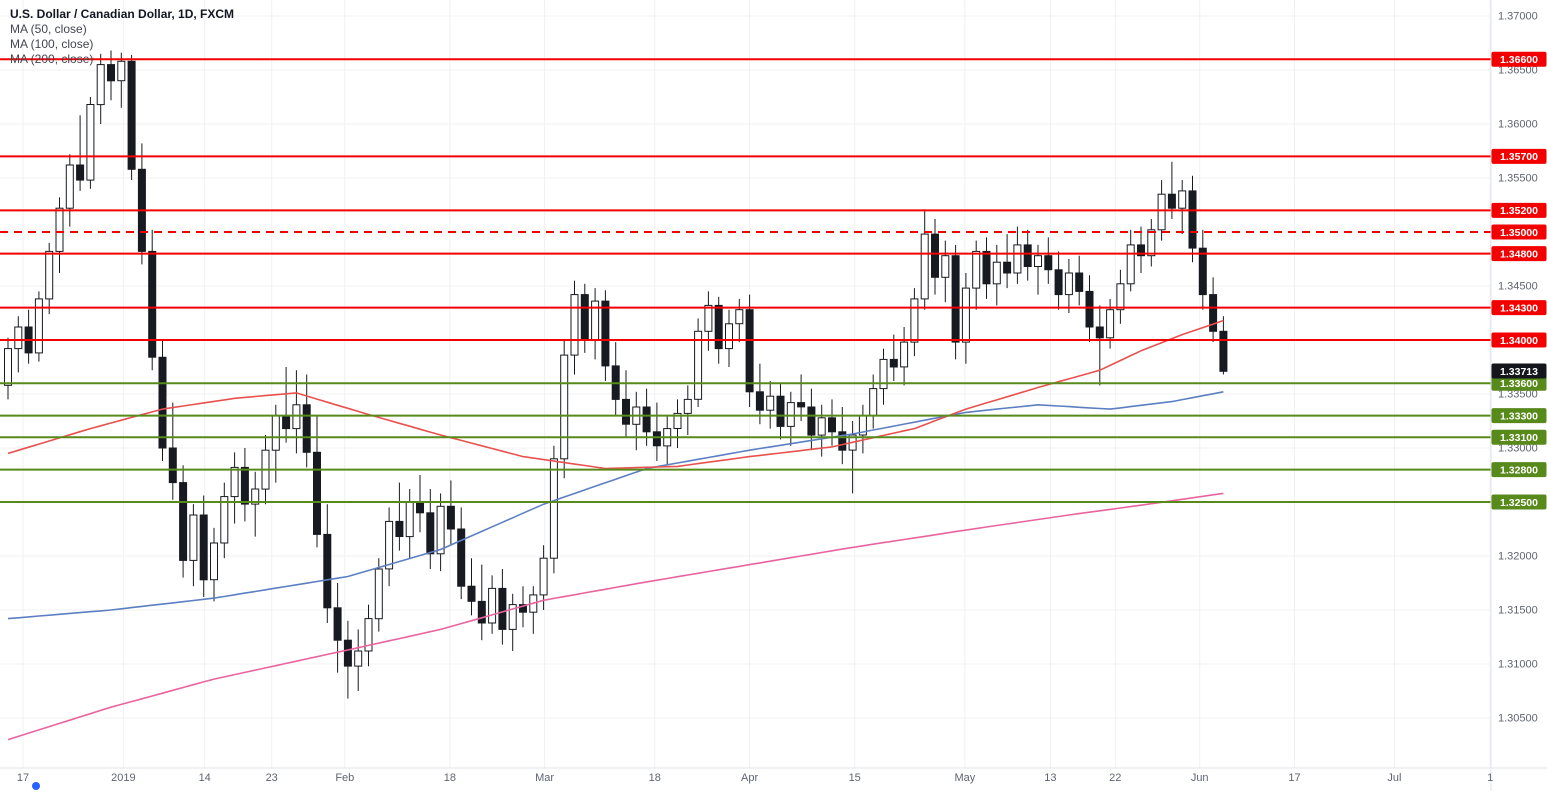 This screenshot has height=796, width=1547. I want to click on support-price-badge: 1.33300, so click(1519, 416).